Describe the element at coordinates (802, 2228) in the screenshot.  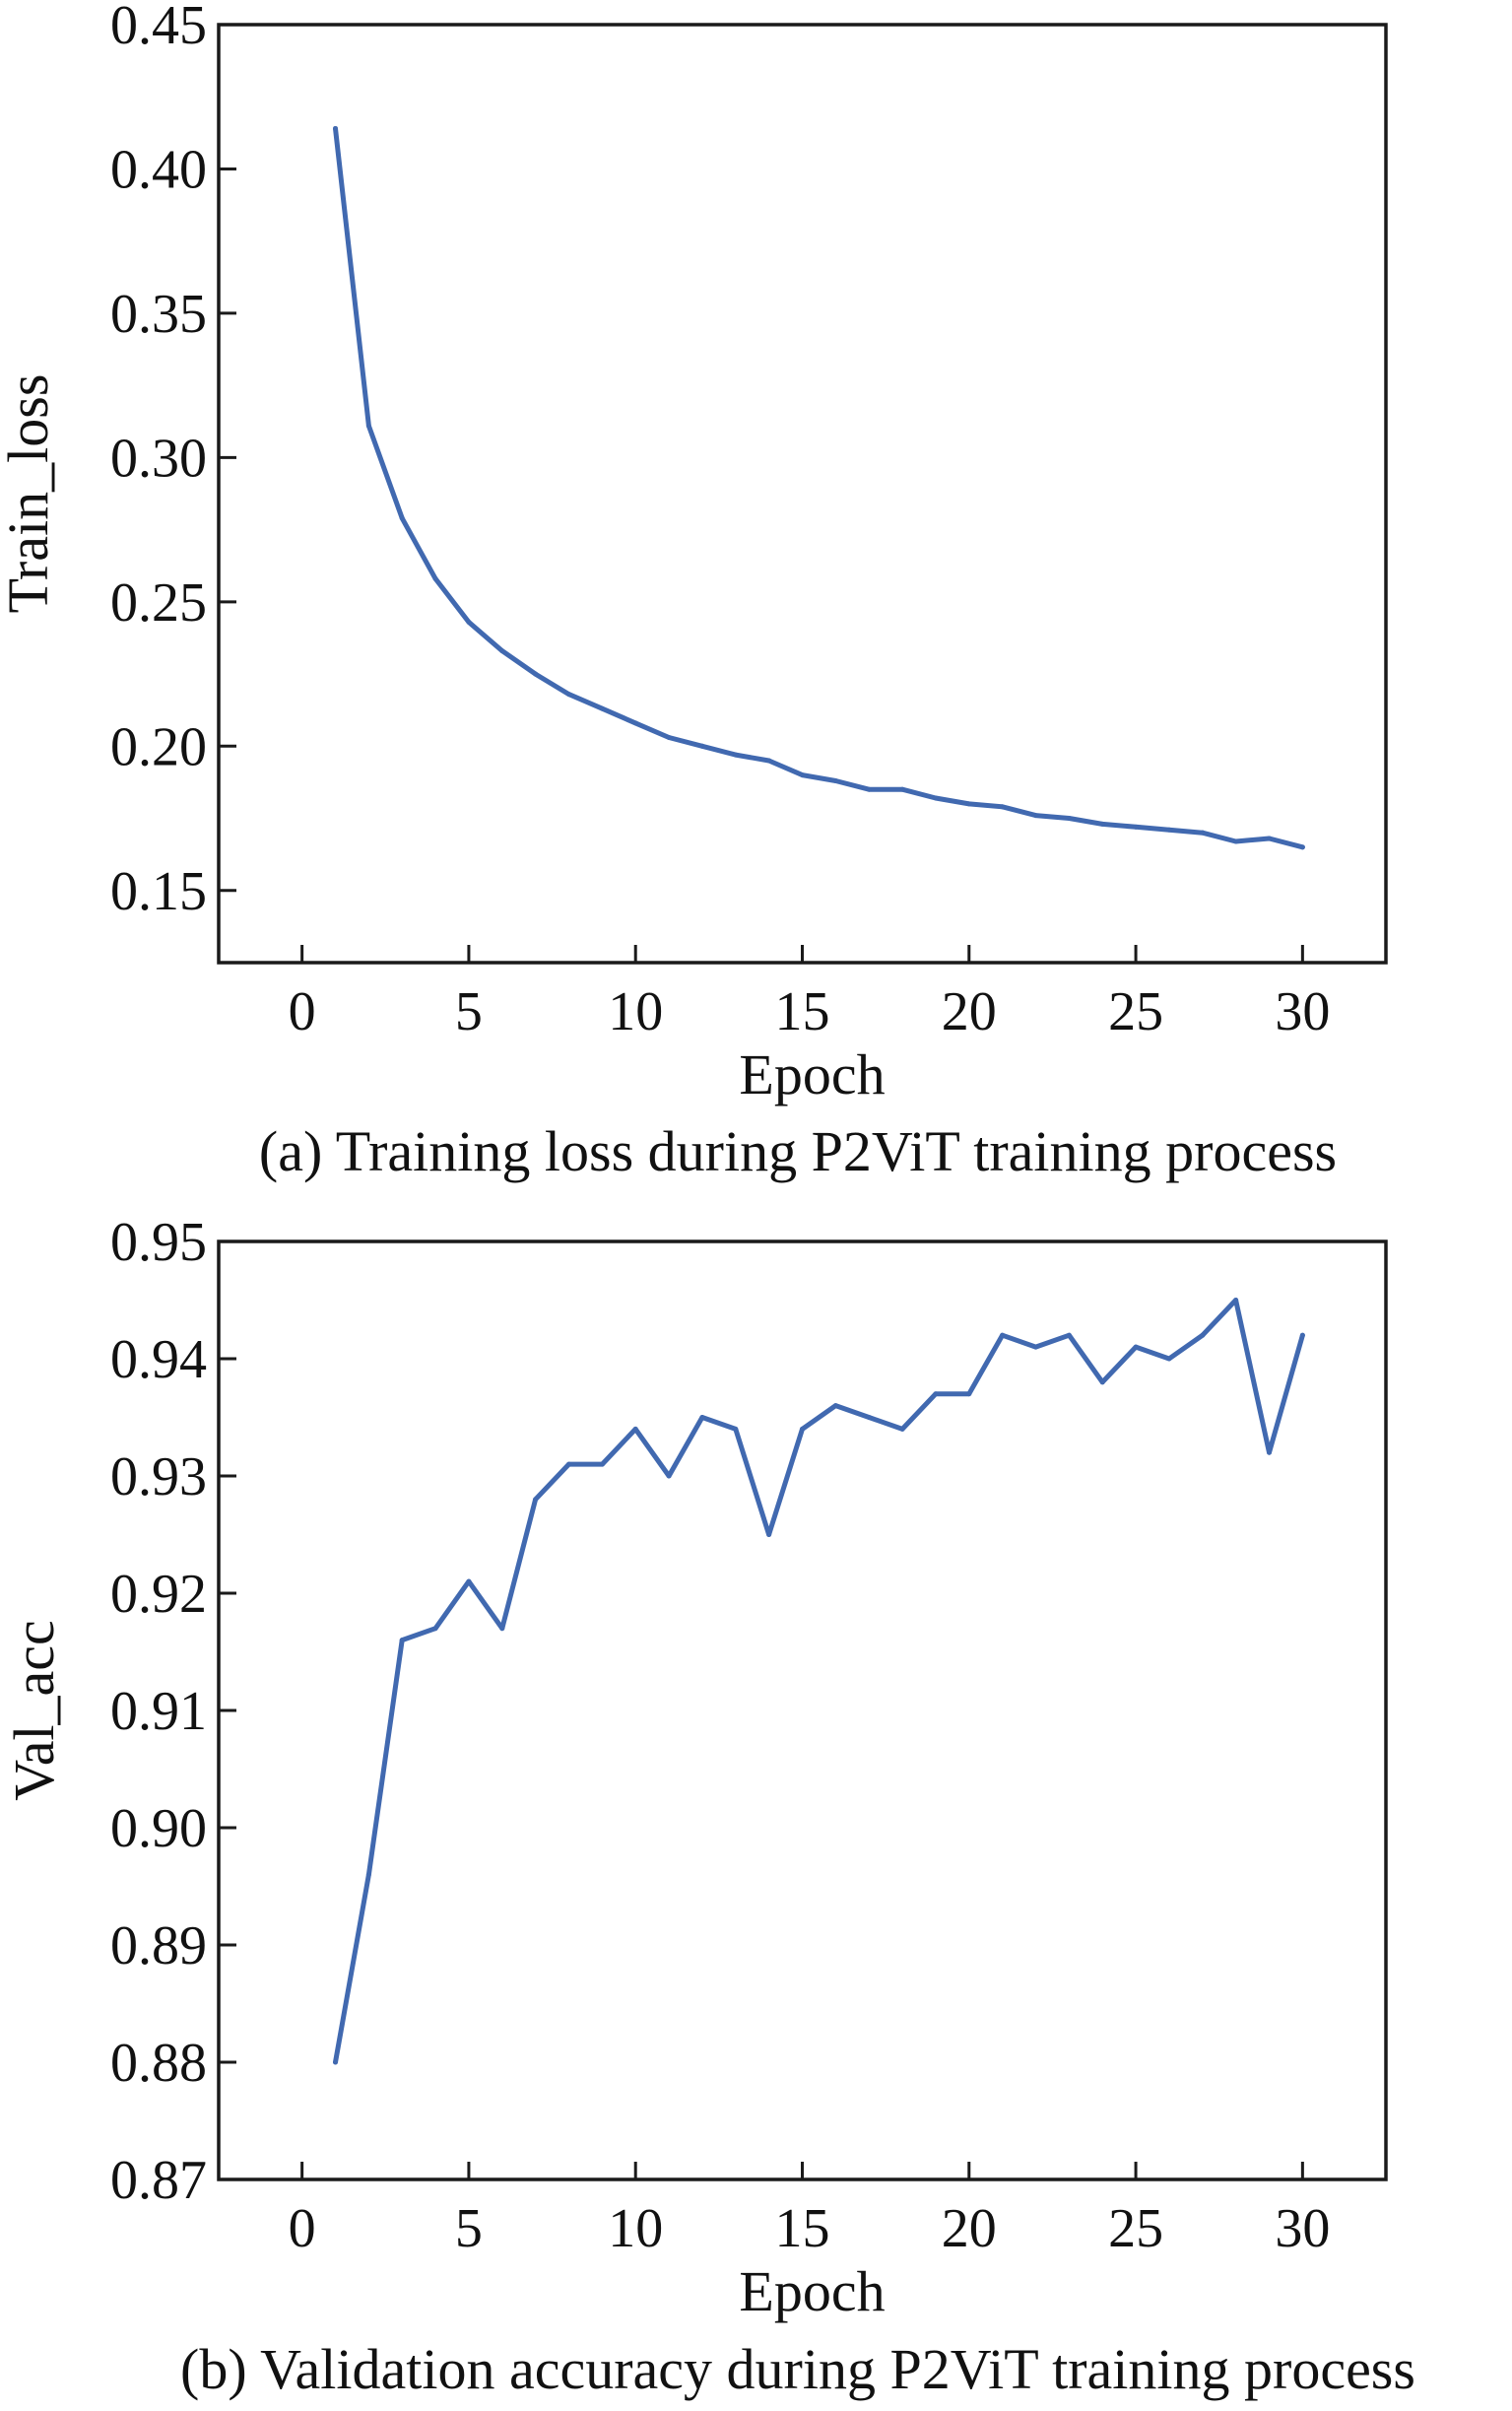
I see `x-tick-label-b: 15` at that location.